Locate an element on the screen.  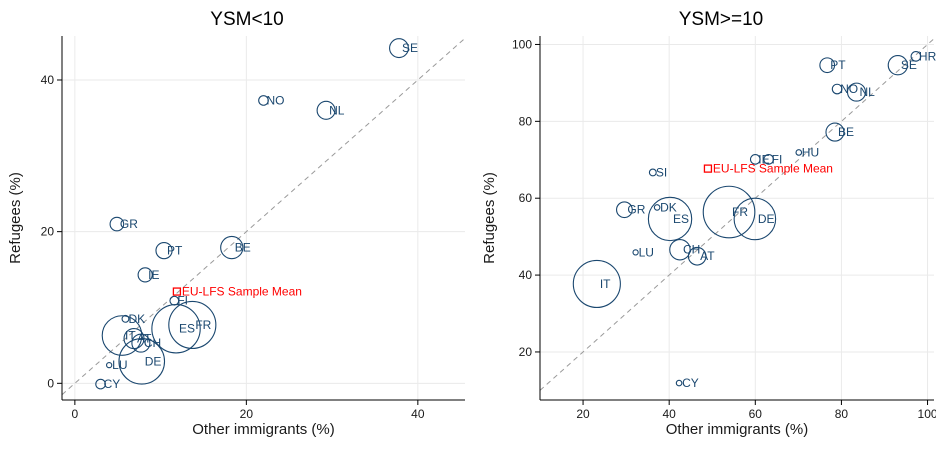
x-tick-label: 80 is located at coordinates (842, 414).